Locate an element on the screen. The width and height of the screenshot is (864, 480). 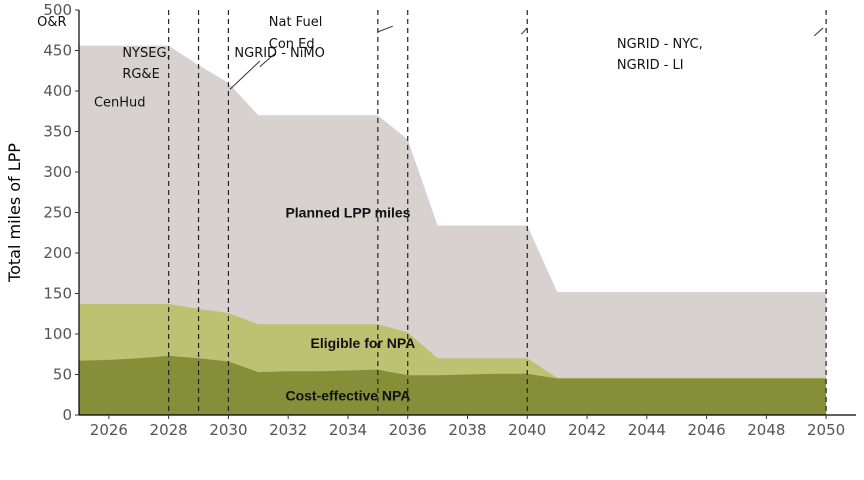
y-tick-label: 0 is located at coordinates (67, 415).